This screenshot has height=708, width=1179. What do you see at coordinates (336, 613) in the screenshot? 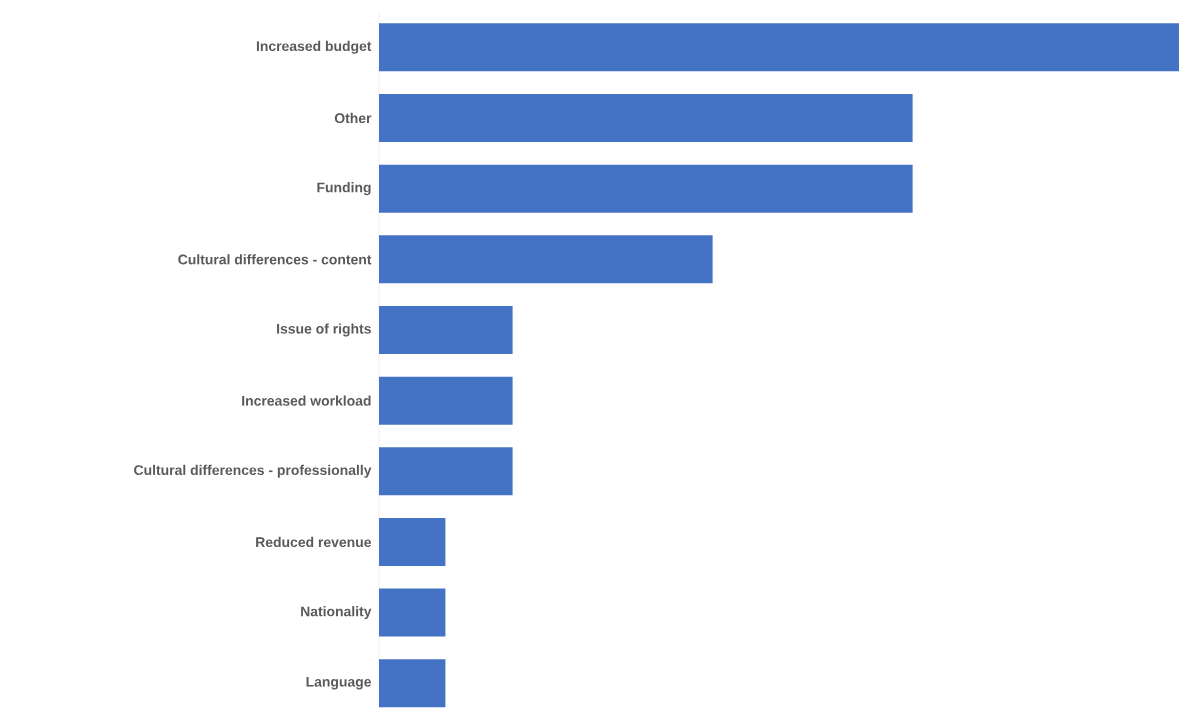
I see `y-tick-label: Nationality` at bounding box center [336, 613].